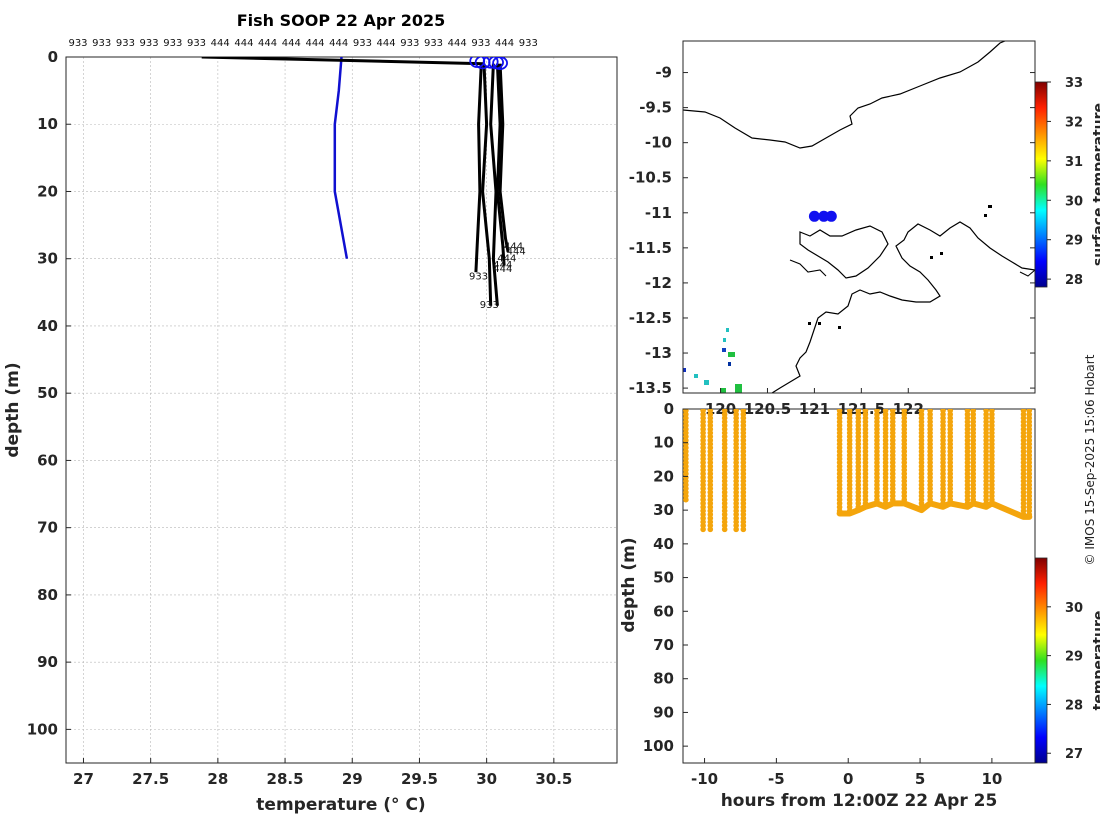  Describe the element at coordinates (47, 595) in the screenshot. I see `profile-y-tick-label: 80` at that location.